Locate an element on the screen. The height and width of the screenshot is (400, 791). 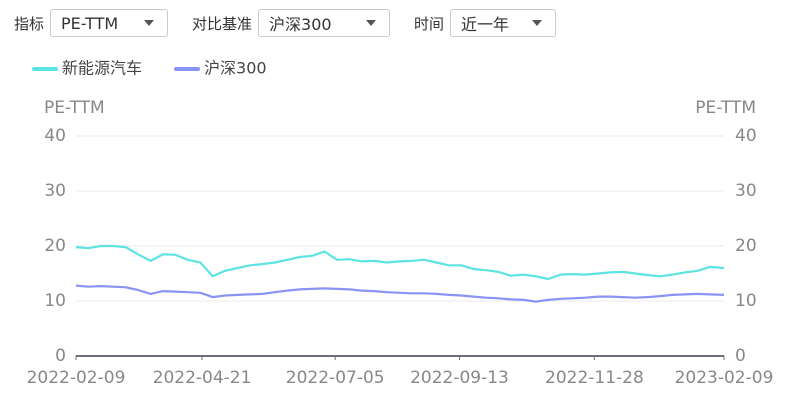
dropdown: PE-TTM is located at coordinates (109, 23).